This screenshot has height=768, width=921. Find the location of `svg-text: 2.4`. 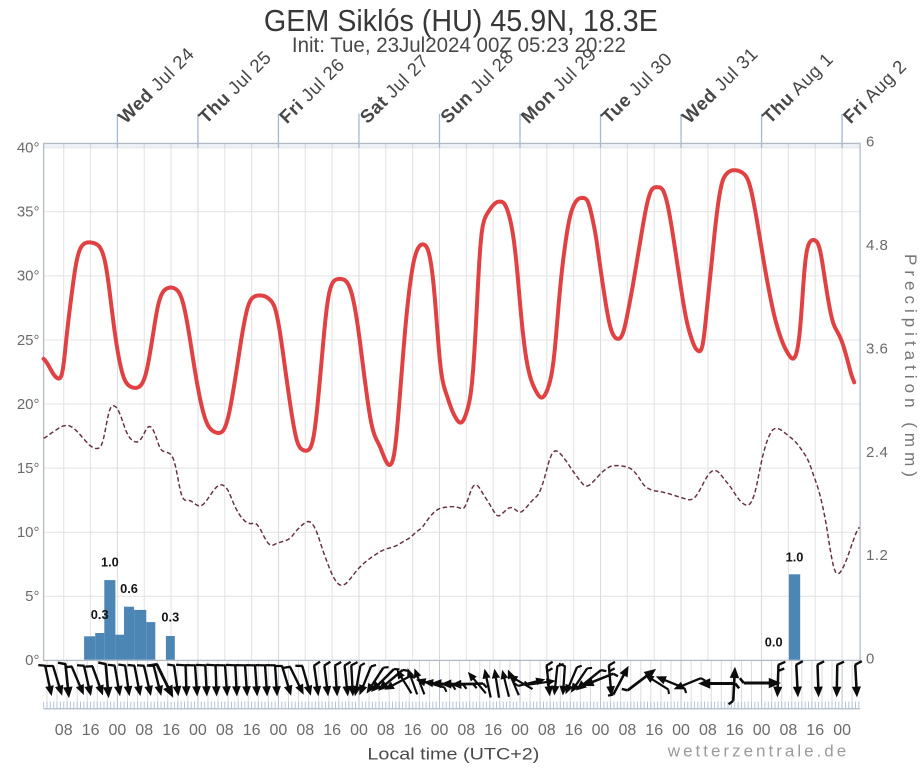

svg-text: 2.4 is located at coordinates (877, 452).